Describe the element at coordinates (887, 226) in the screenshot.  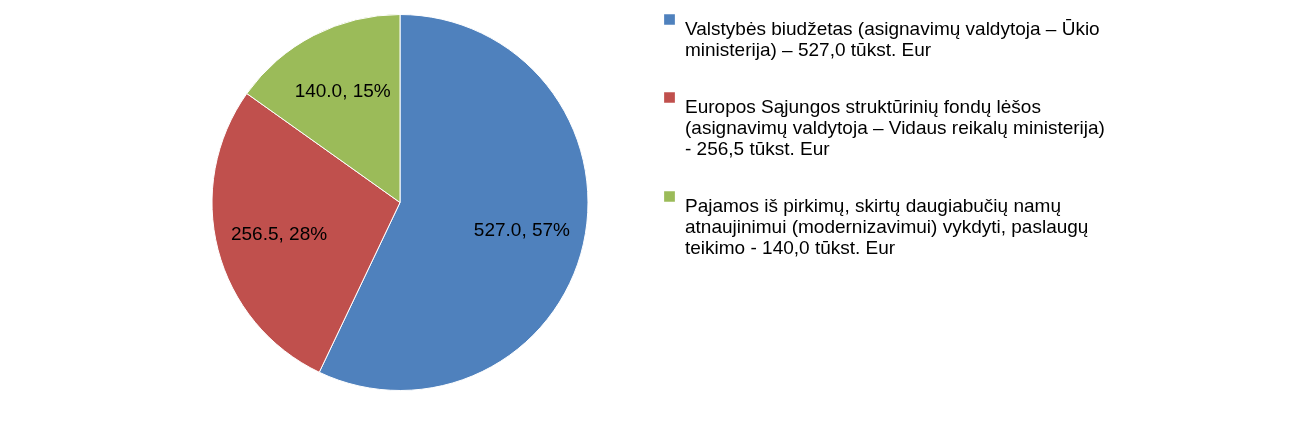
I see `legend-label: Pajamos iš pirkimų, skirtų daugiabučių namų atnaujinimui (modernizavimui) vykdyti, paslaugų teikimo - 140,0 tūkst. Eur` at that location.